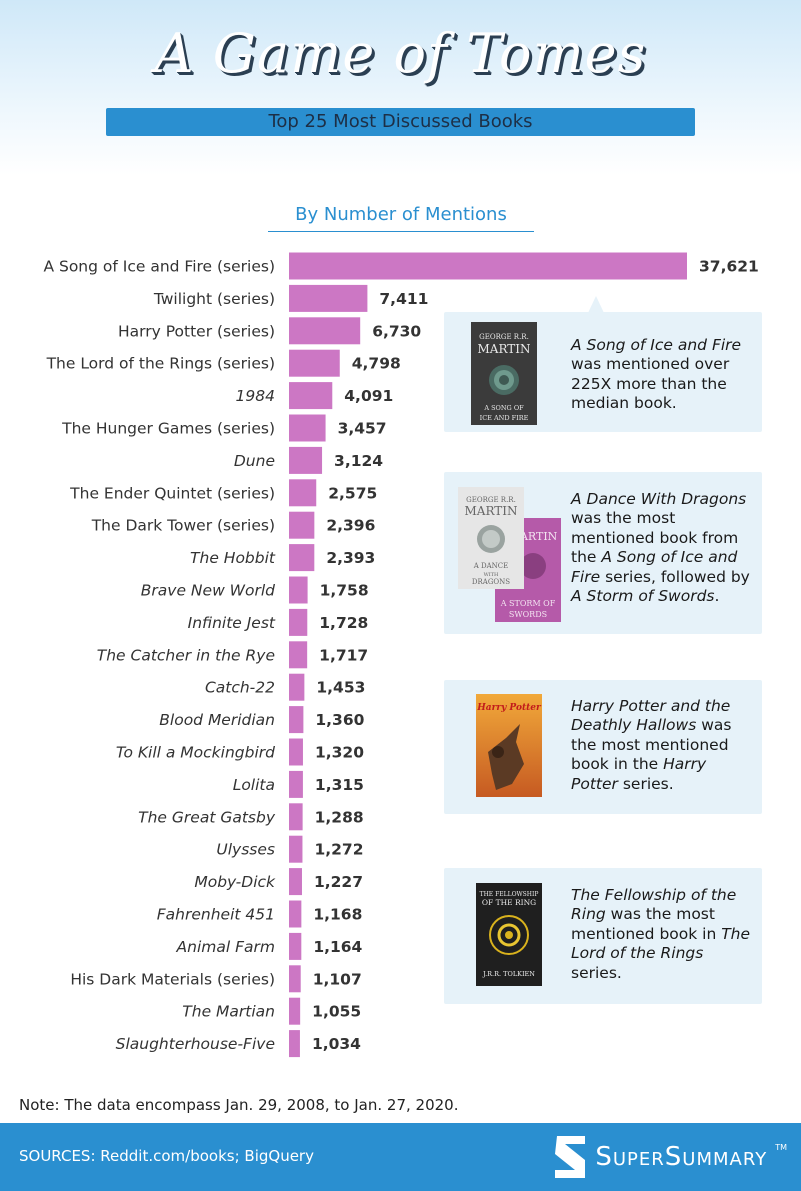 This screenshot has width=801, height=1191. What do you see at coordinates (214, 299) in the screenshot?
I see `category-label: Twilight (series)` at bounding box center [214, 299].